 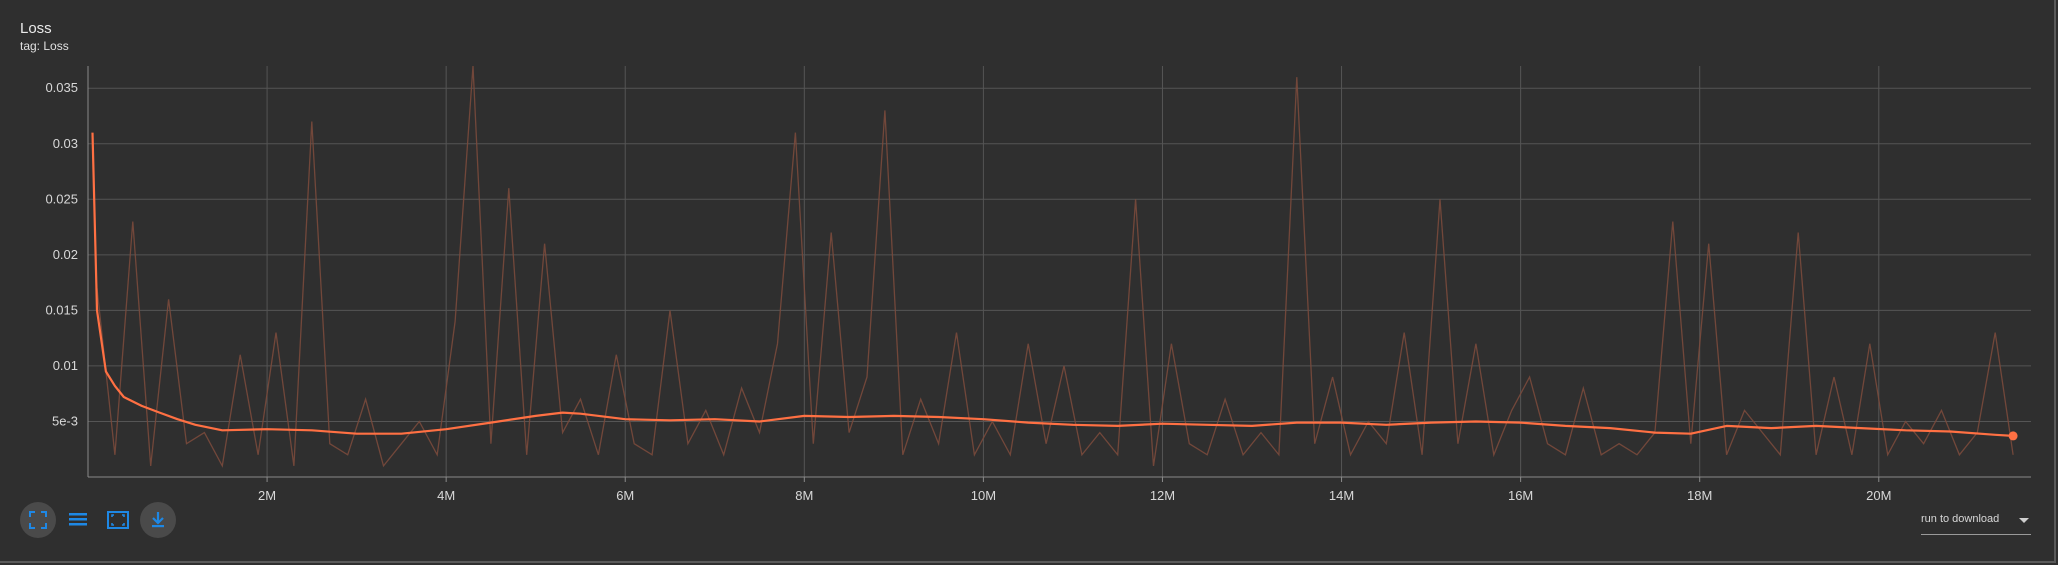 What do you see at coordinates (1878, 494) in the screenshot?
I see `x-tick-label: 20M` at bounding box center [1878, 494].